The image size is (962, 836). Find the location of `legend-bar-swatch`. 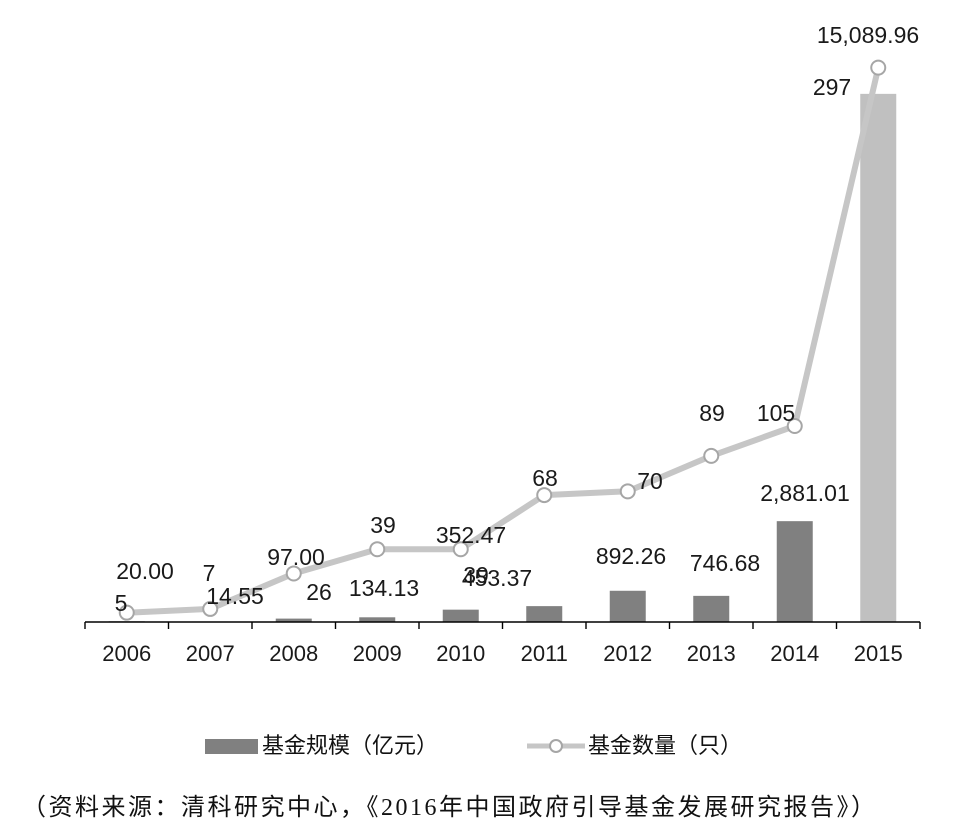

legend-bar-swatch is located at coordinates (231, 746).